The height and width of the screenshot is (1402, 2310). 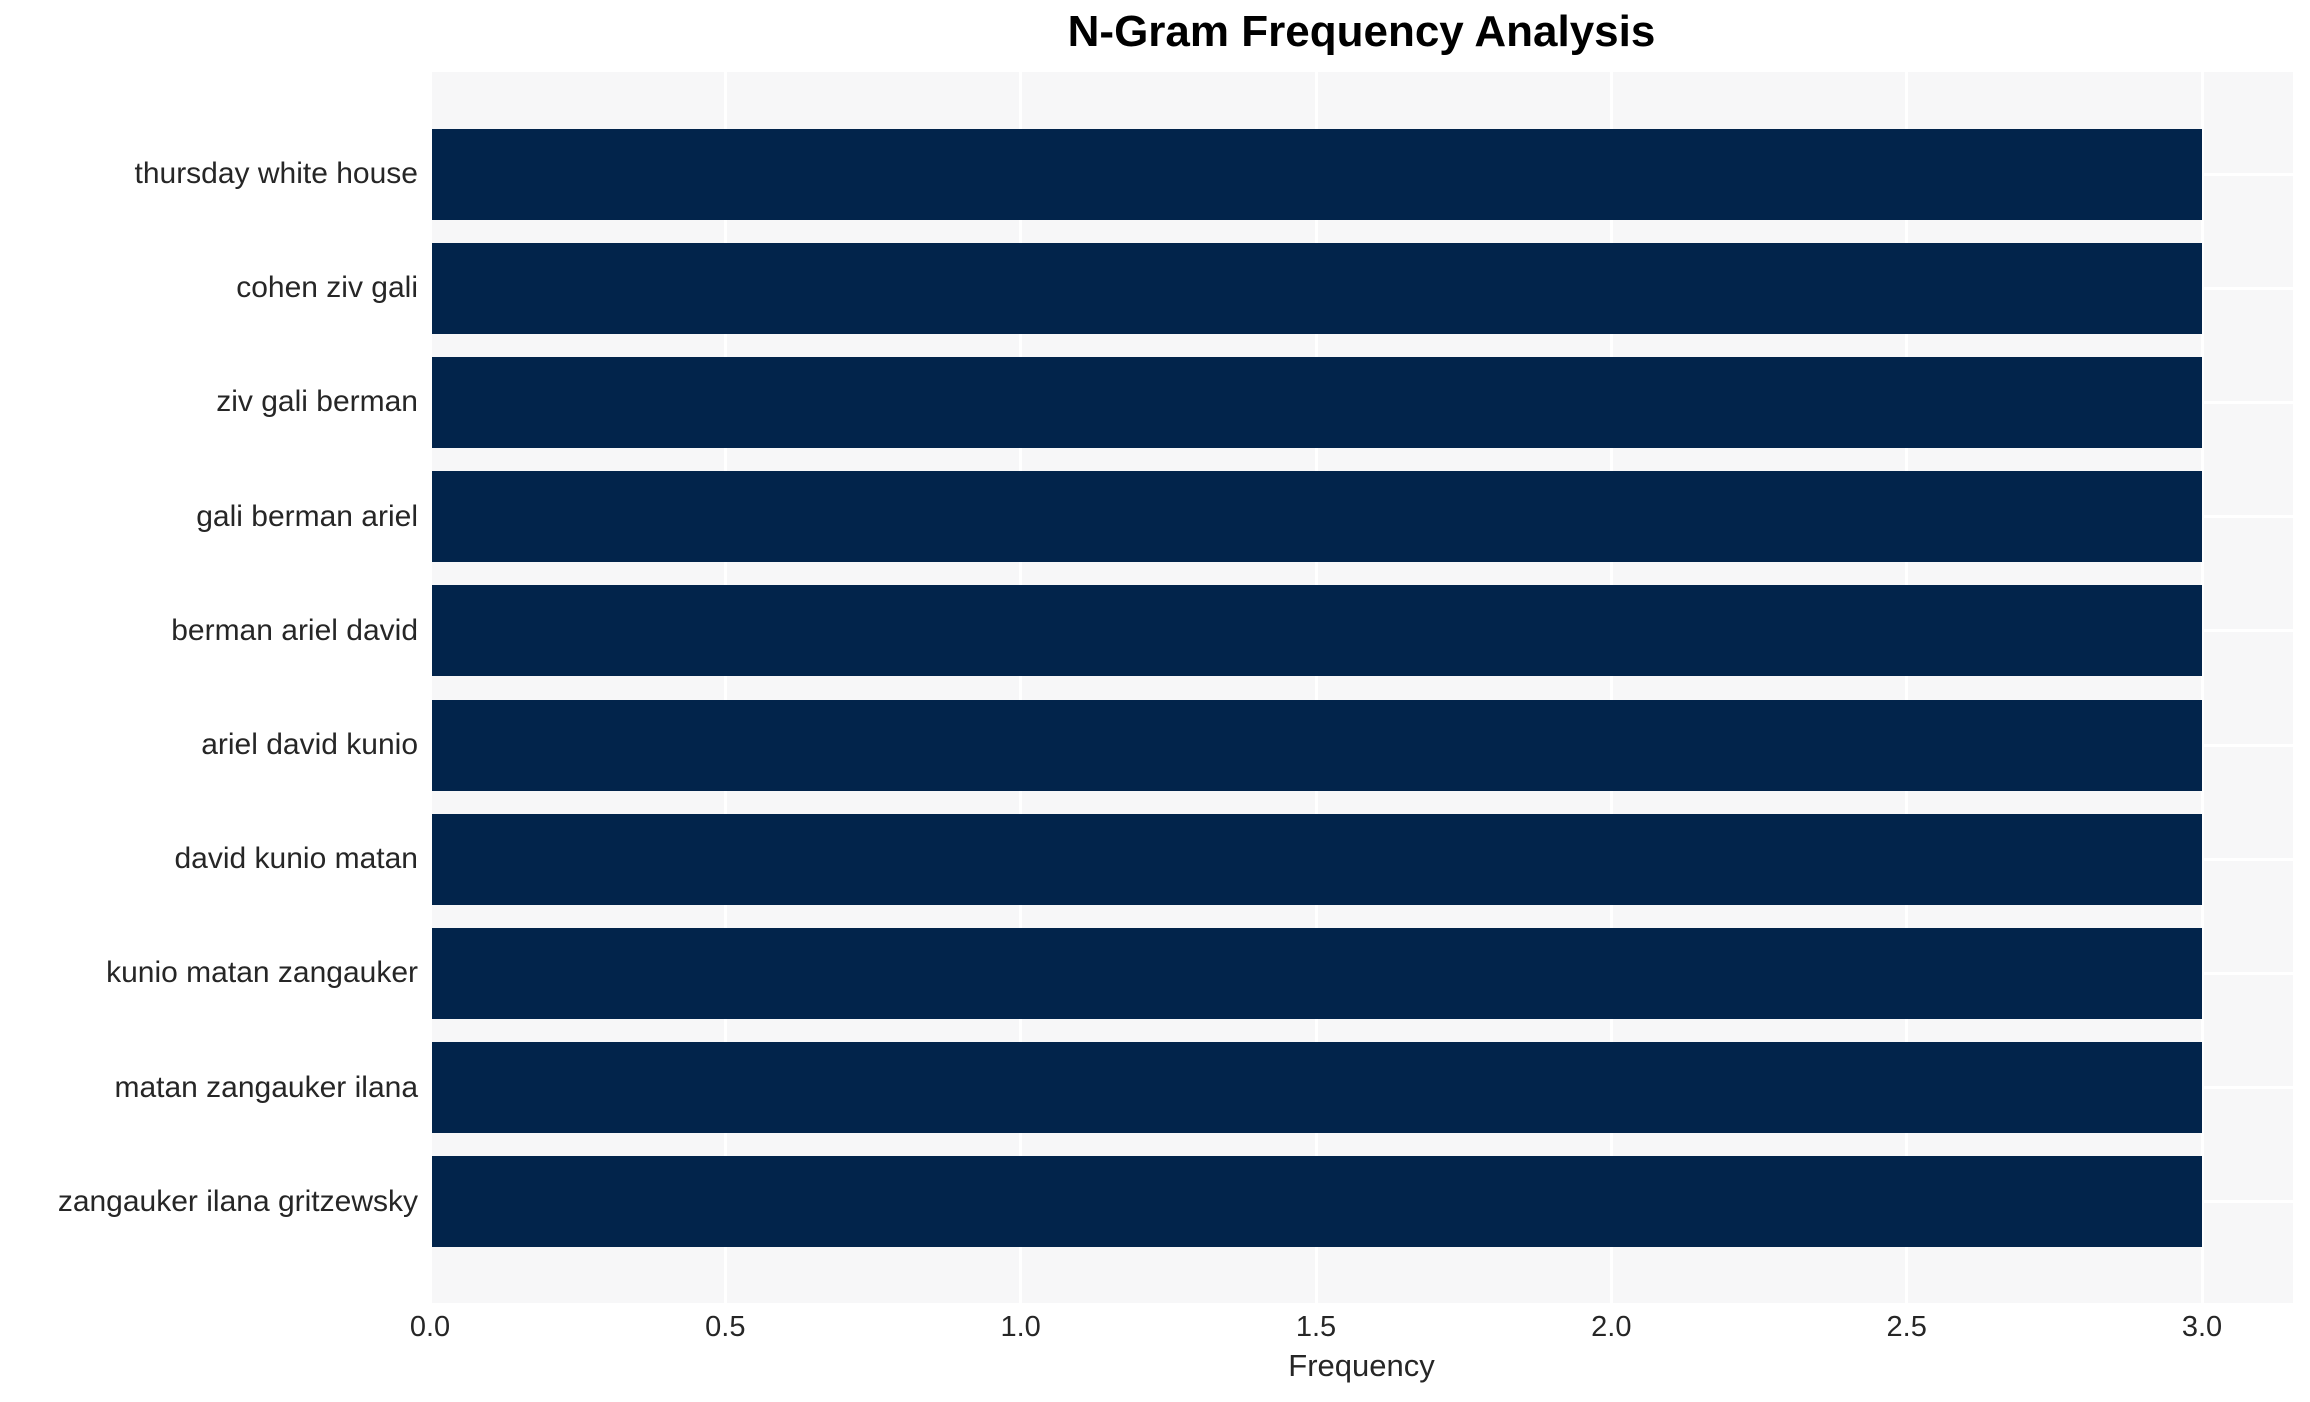 What do you see at coordinates (1361, 31) in the screenshot?
I see `chart-title: N-Gram Frequency Analysis` at bounding box center [1361, 31].